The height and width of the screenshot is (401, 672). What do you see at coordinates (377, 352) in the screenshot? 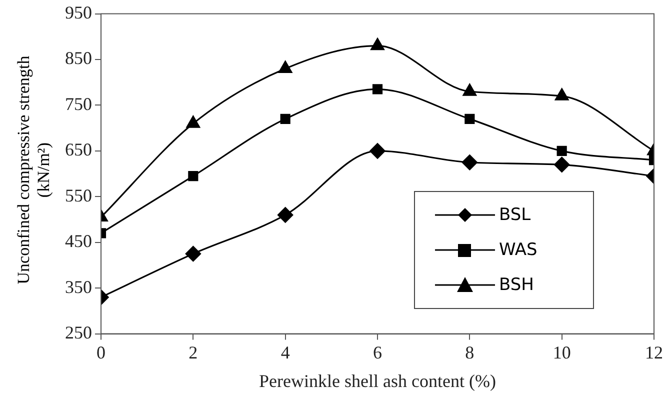
I see `x-tick-label: 6` at bounding box center [377, 352].